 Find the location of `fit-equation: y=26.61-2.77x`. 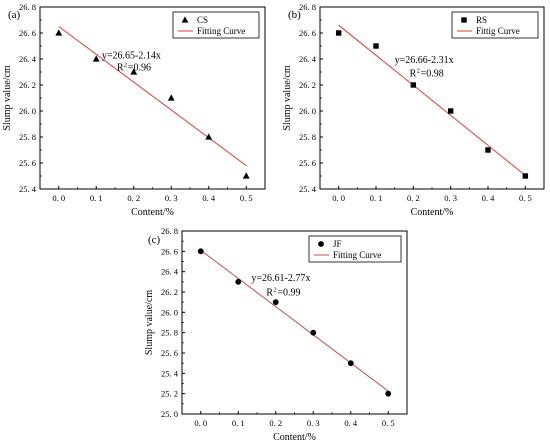

fit-equation: y=26.61-2.77x is located at coordinates (280, 278).